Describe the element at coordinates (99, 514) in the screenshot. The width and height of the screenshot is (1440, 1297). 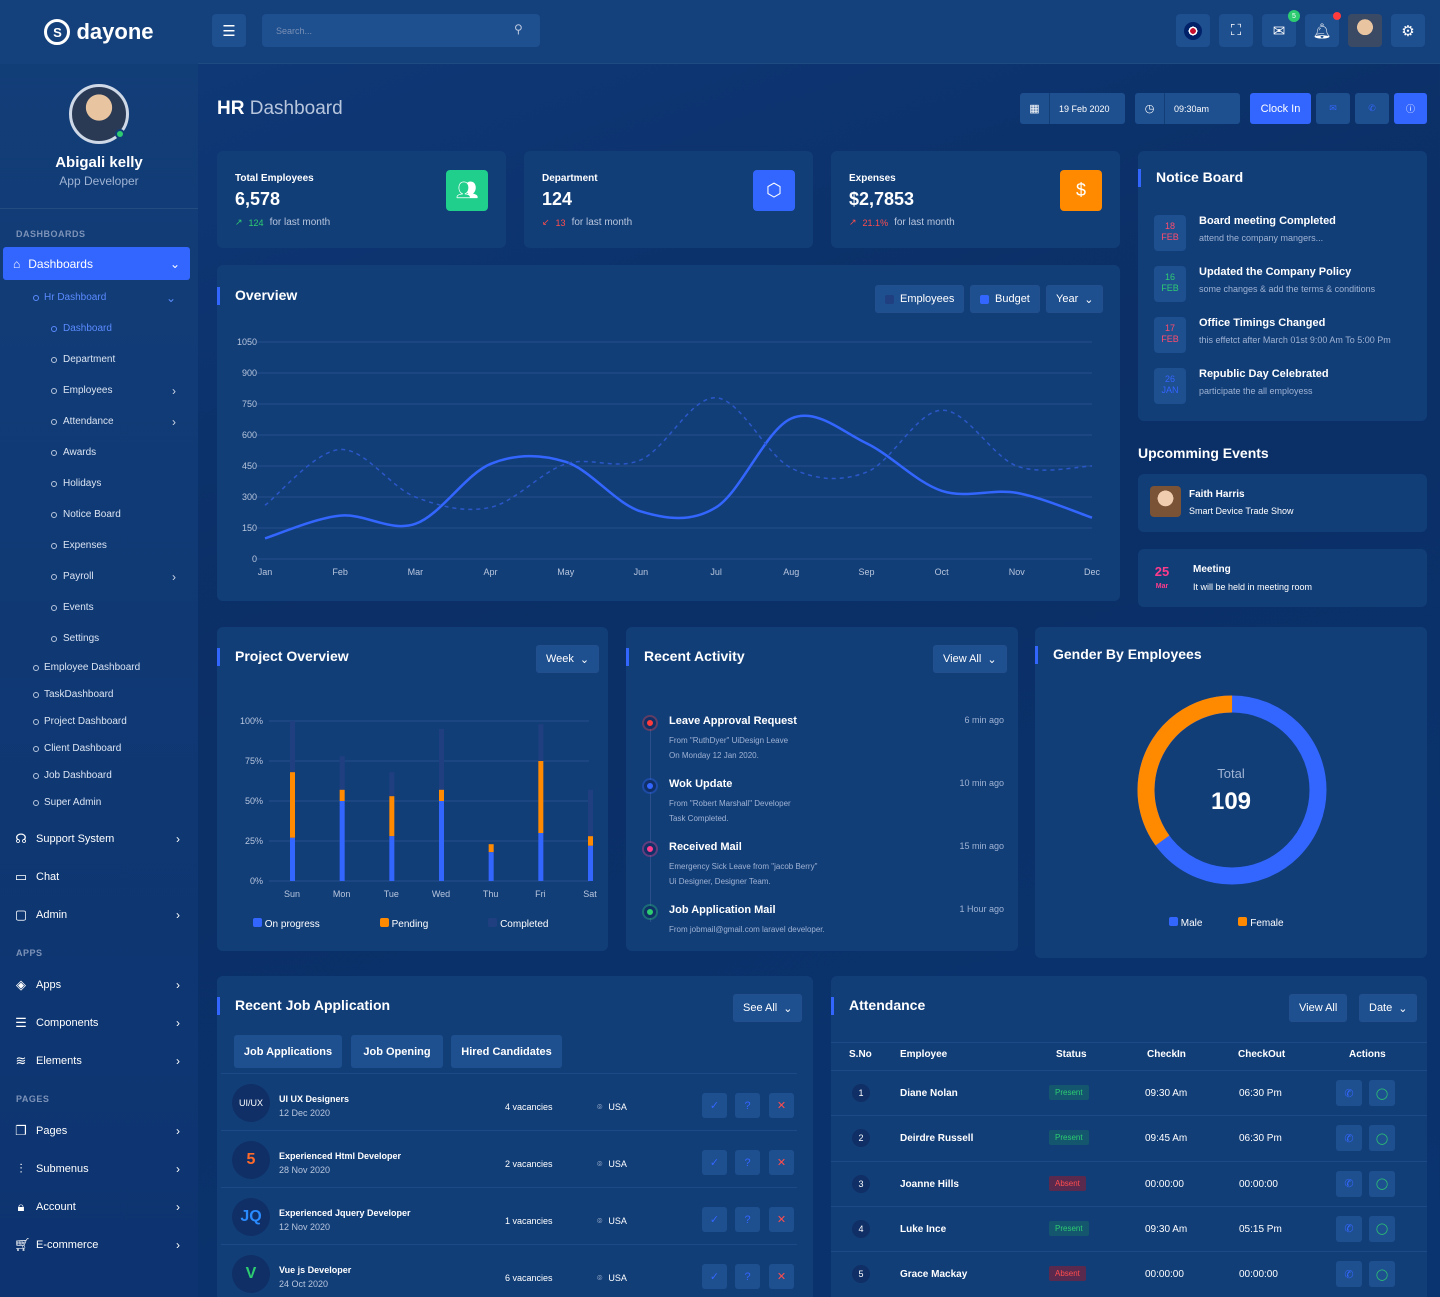
I see `sidebar-subitem: Notice Board` at that location.